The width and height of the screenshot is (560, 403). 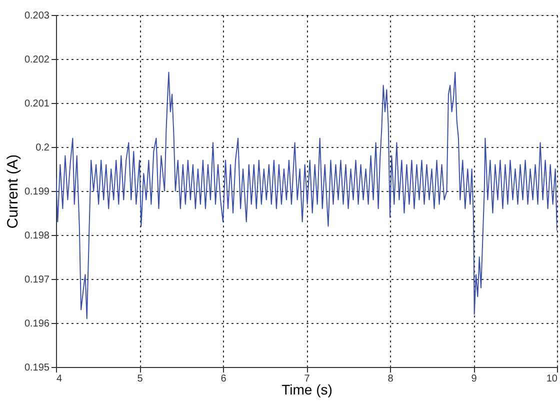 What do you see at coordinates (140, 379) in the screenshot?
I see `x-tick-label: 5` at bounding box center [140, 379].